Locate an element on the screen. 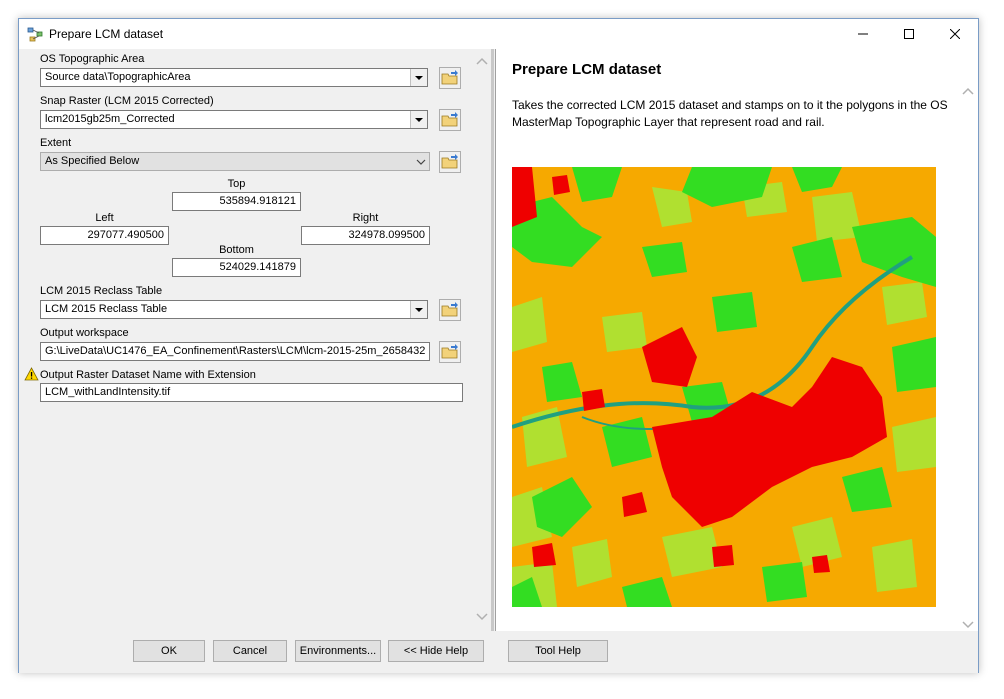  minimize-icon is located at coordinates (863, 34).